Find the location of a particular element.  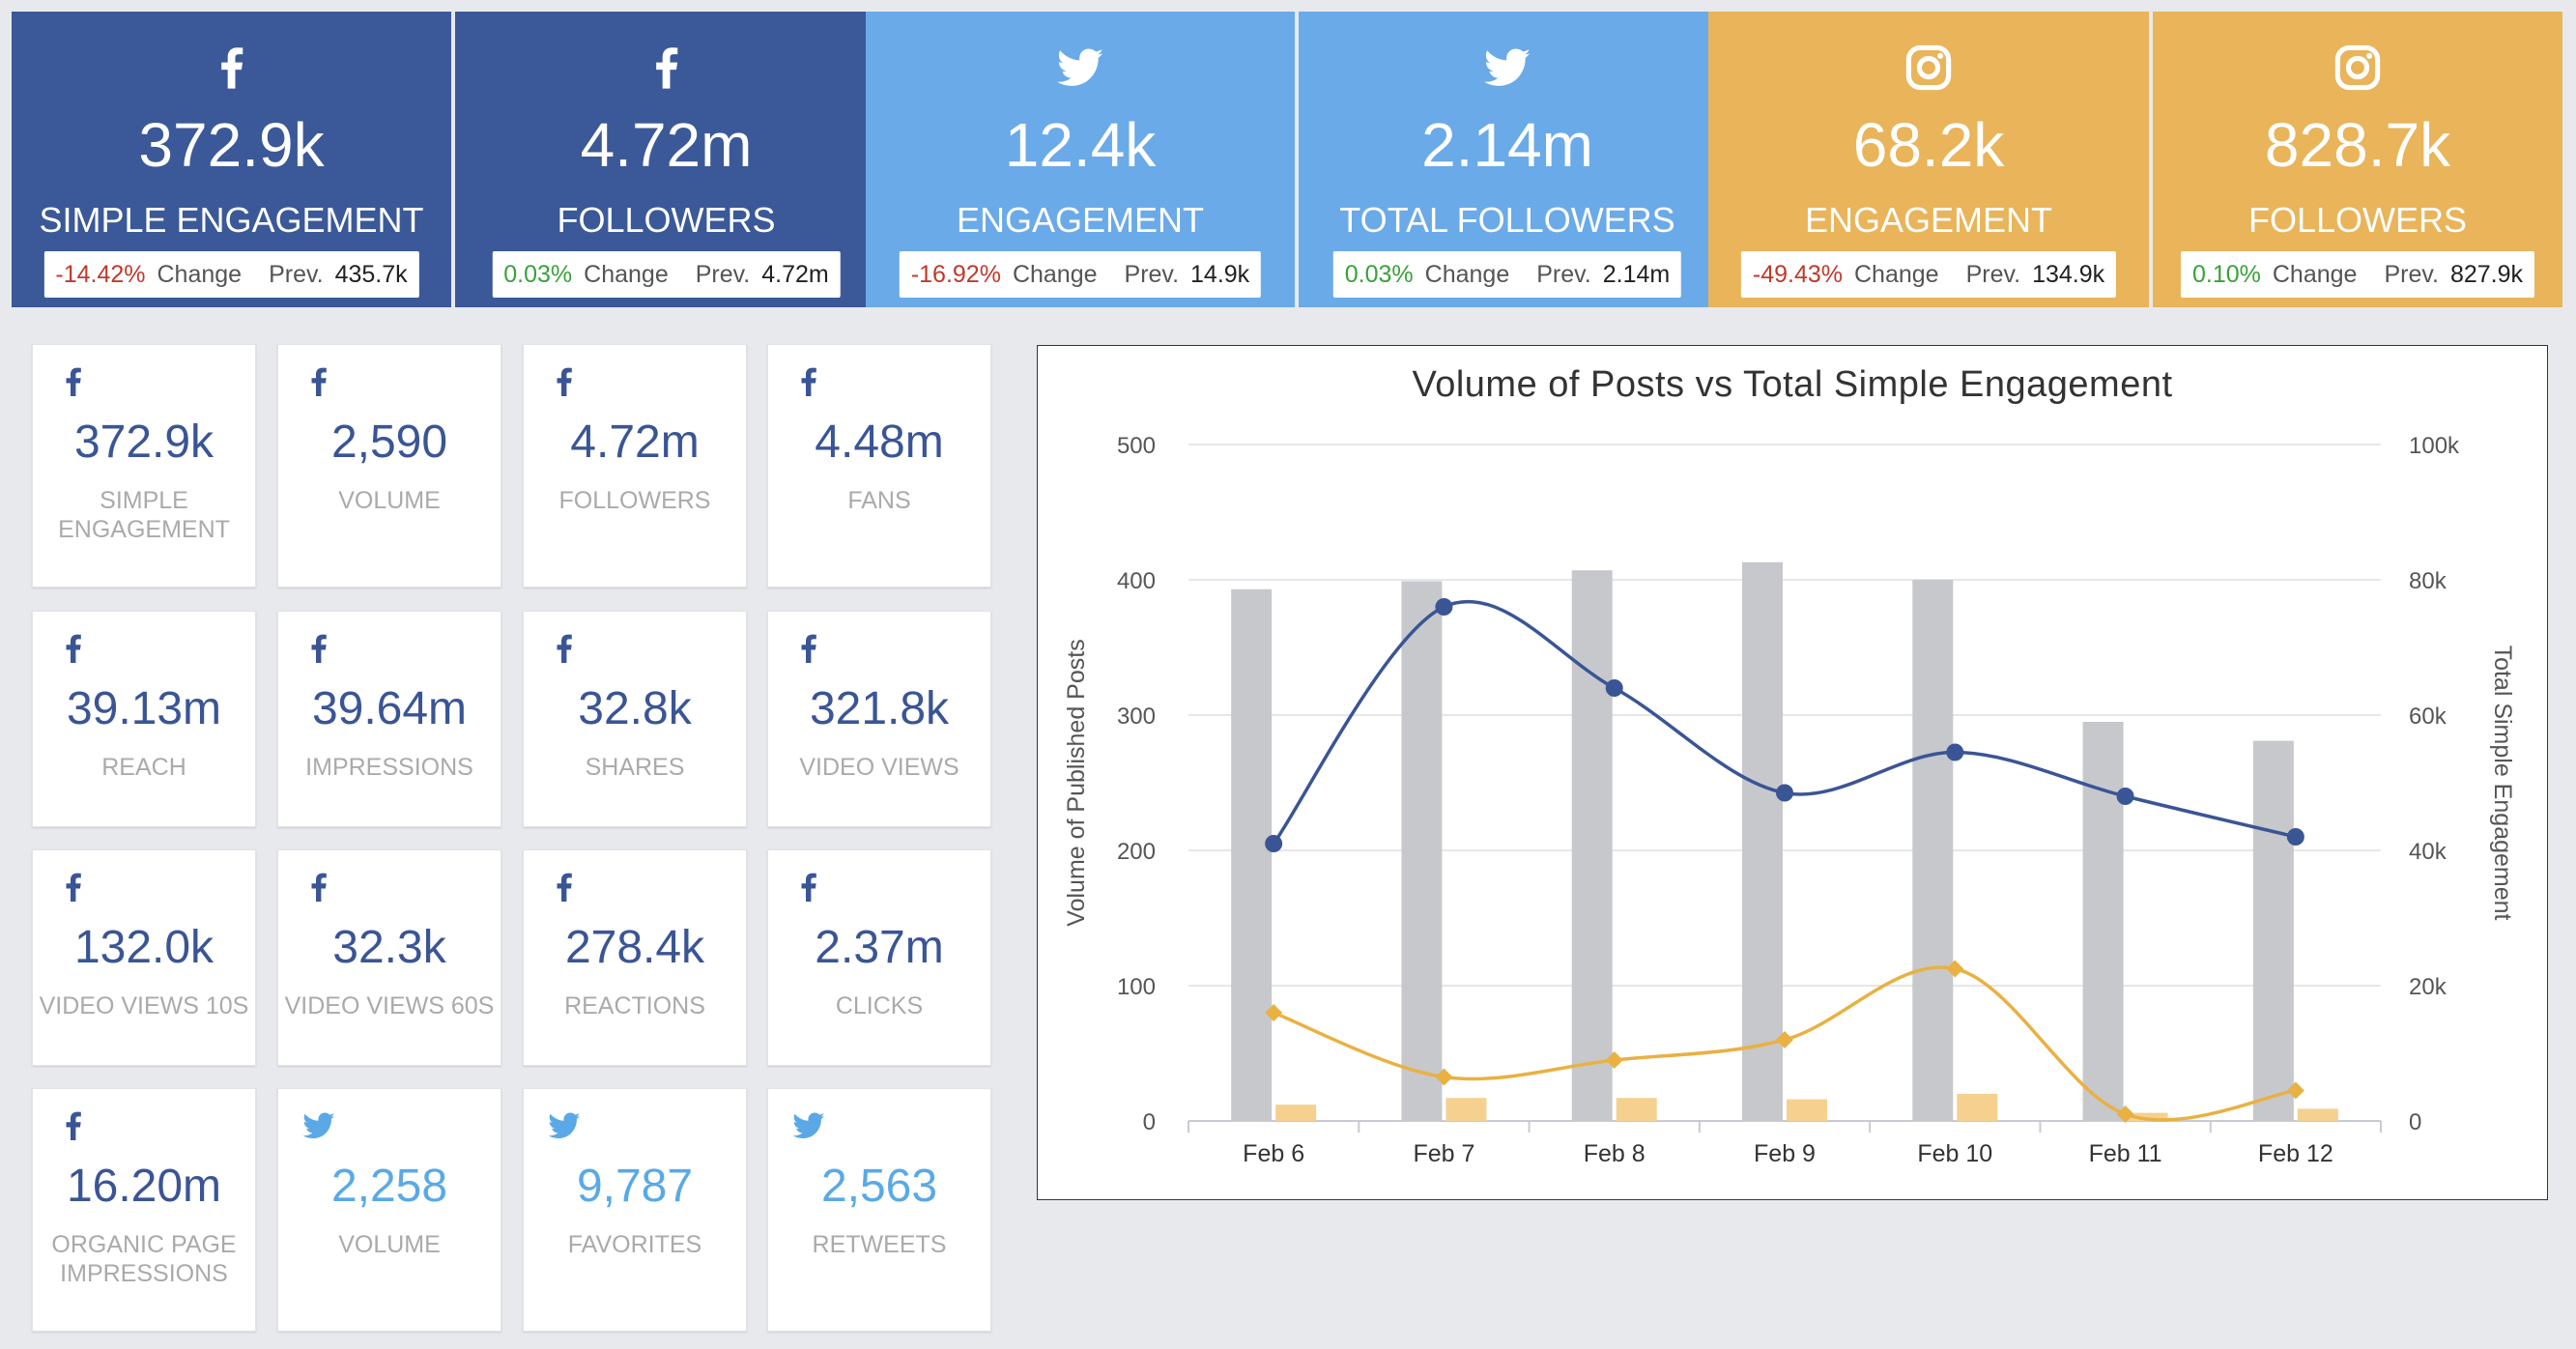

summary-card: 4.72m FOLLOWERS 0.03% Change Prev. 4.72m is located at coordinates (666, 159).